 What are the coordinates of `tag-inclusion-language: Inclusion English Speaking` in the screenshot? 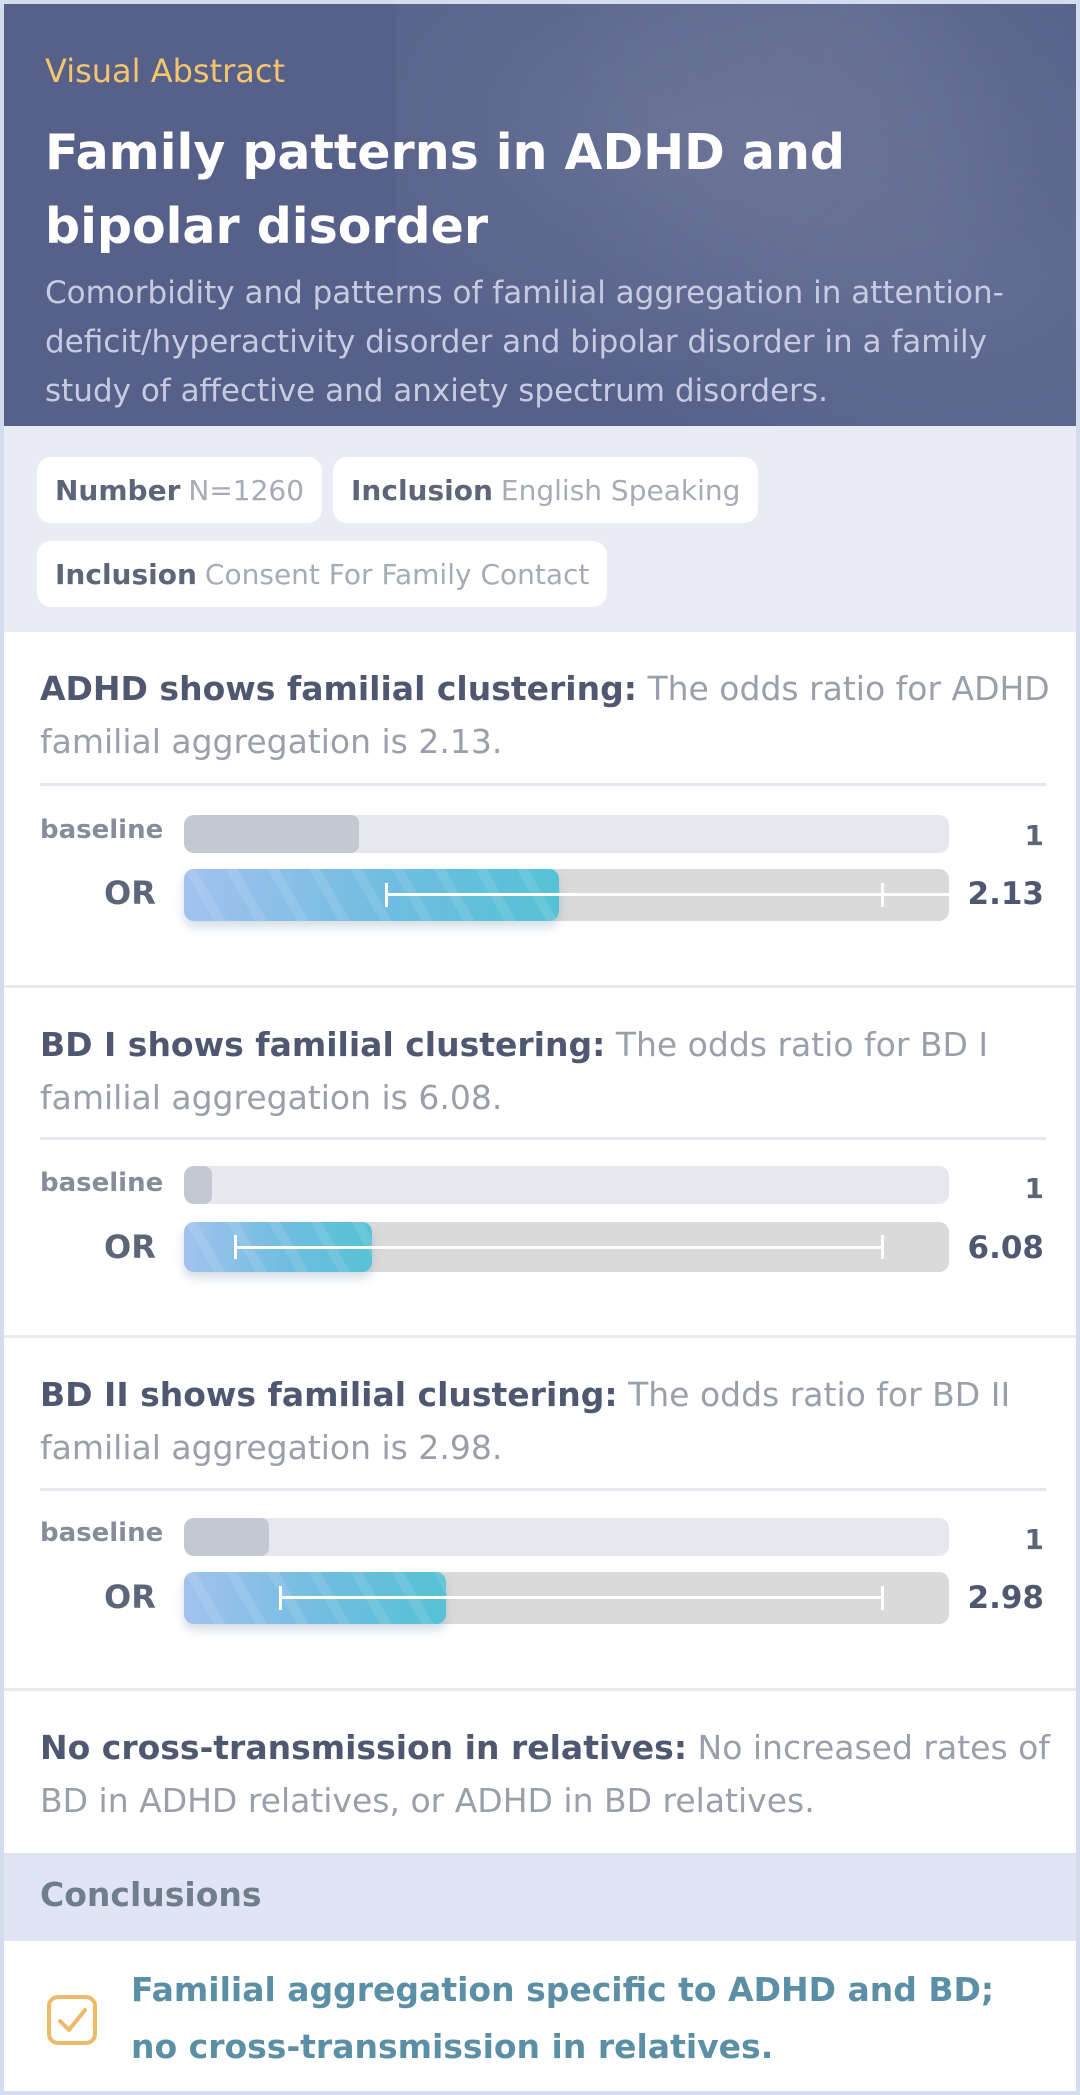 It's located at (546, 490).